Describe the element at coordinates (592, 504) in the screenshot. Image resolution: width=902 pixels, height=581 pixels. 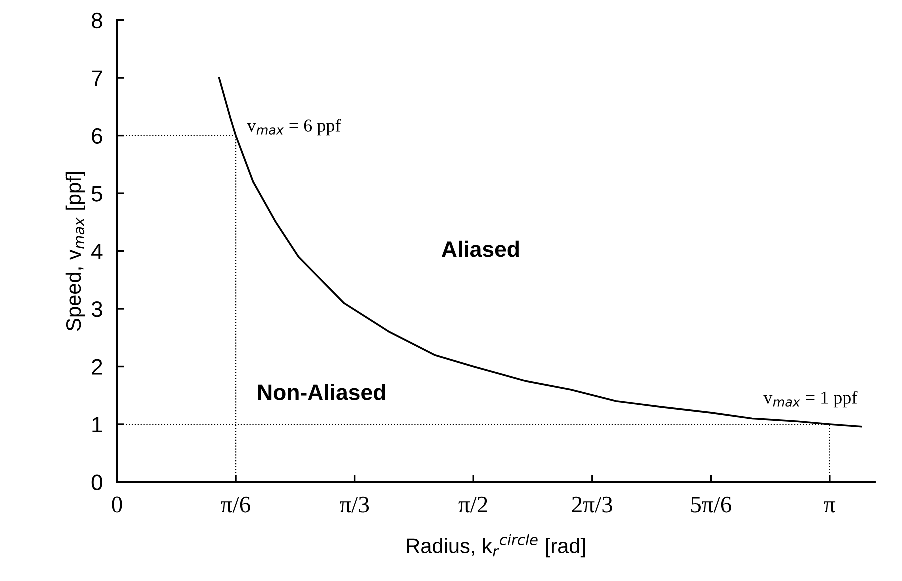
I see `x-tick-label: 2π/3` at that location.